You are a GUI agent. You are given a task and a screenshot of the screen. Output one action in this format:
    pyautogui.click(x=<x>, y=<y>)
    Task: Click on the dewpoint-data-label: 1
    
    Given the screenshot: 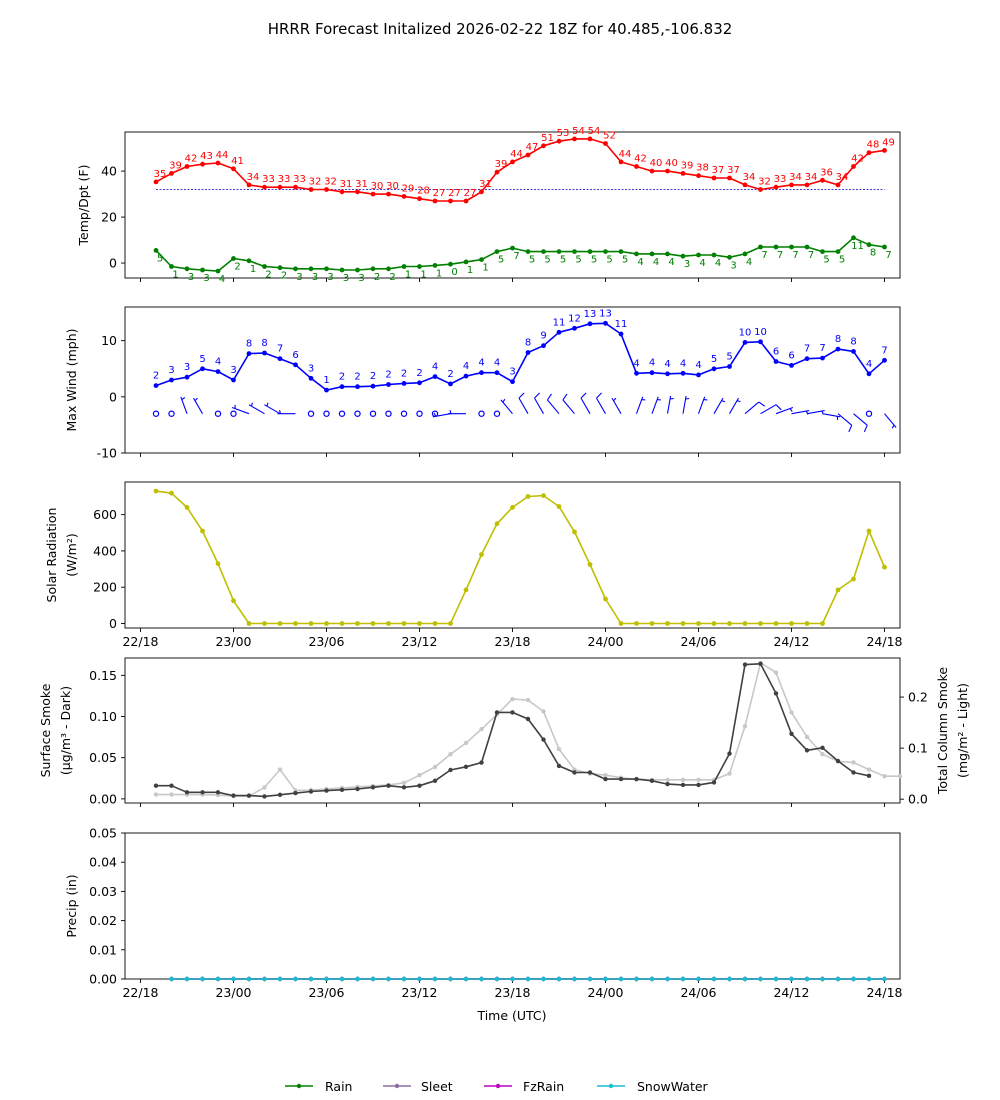 What is the action you would take?
    pyautogui.click(x=485, y=268)
    